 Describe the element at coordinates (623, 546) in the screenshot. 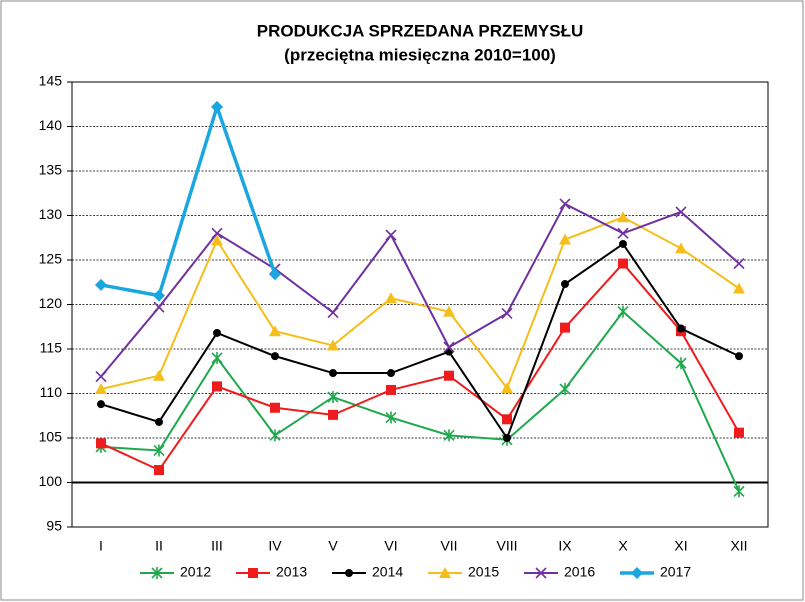

I see `x-tick-label: X` at that location.